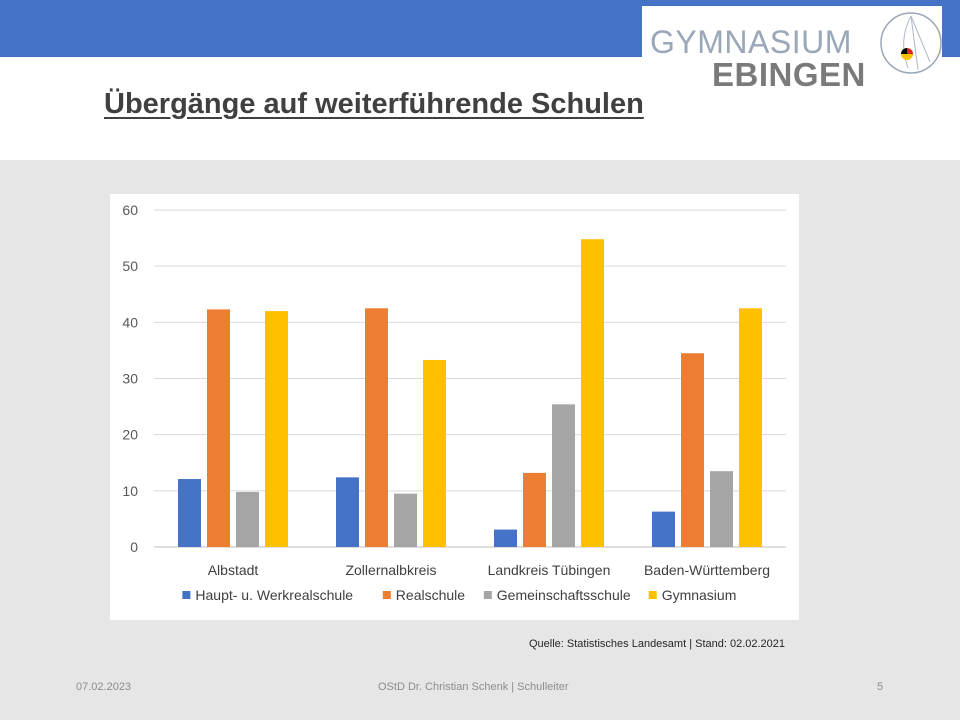 The width and height of the screenshot is (960, 720). I want to click on y-tick-label: 40, so click(130, 322).